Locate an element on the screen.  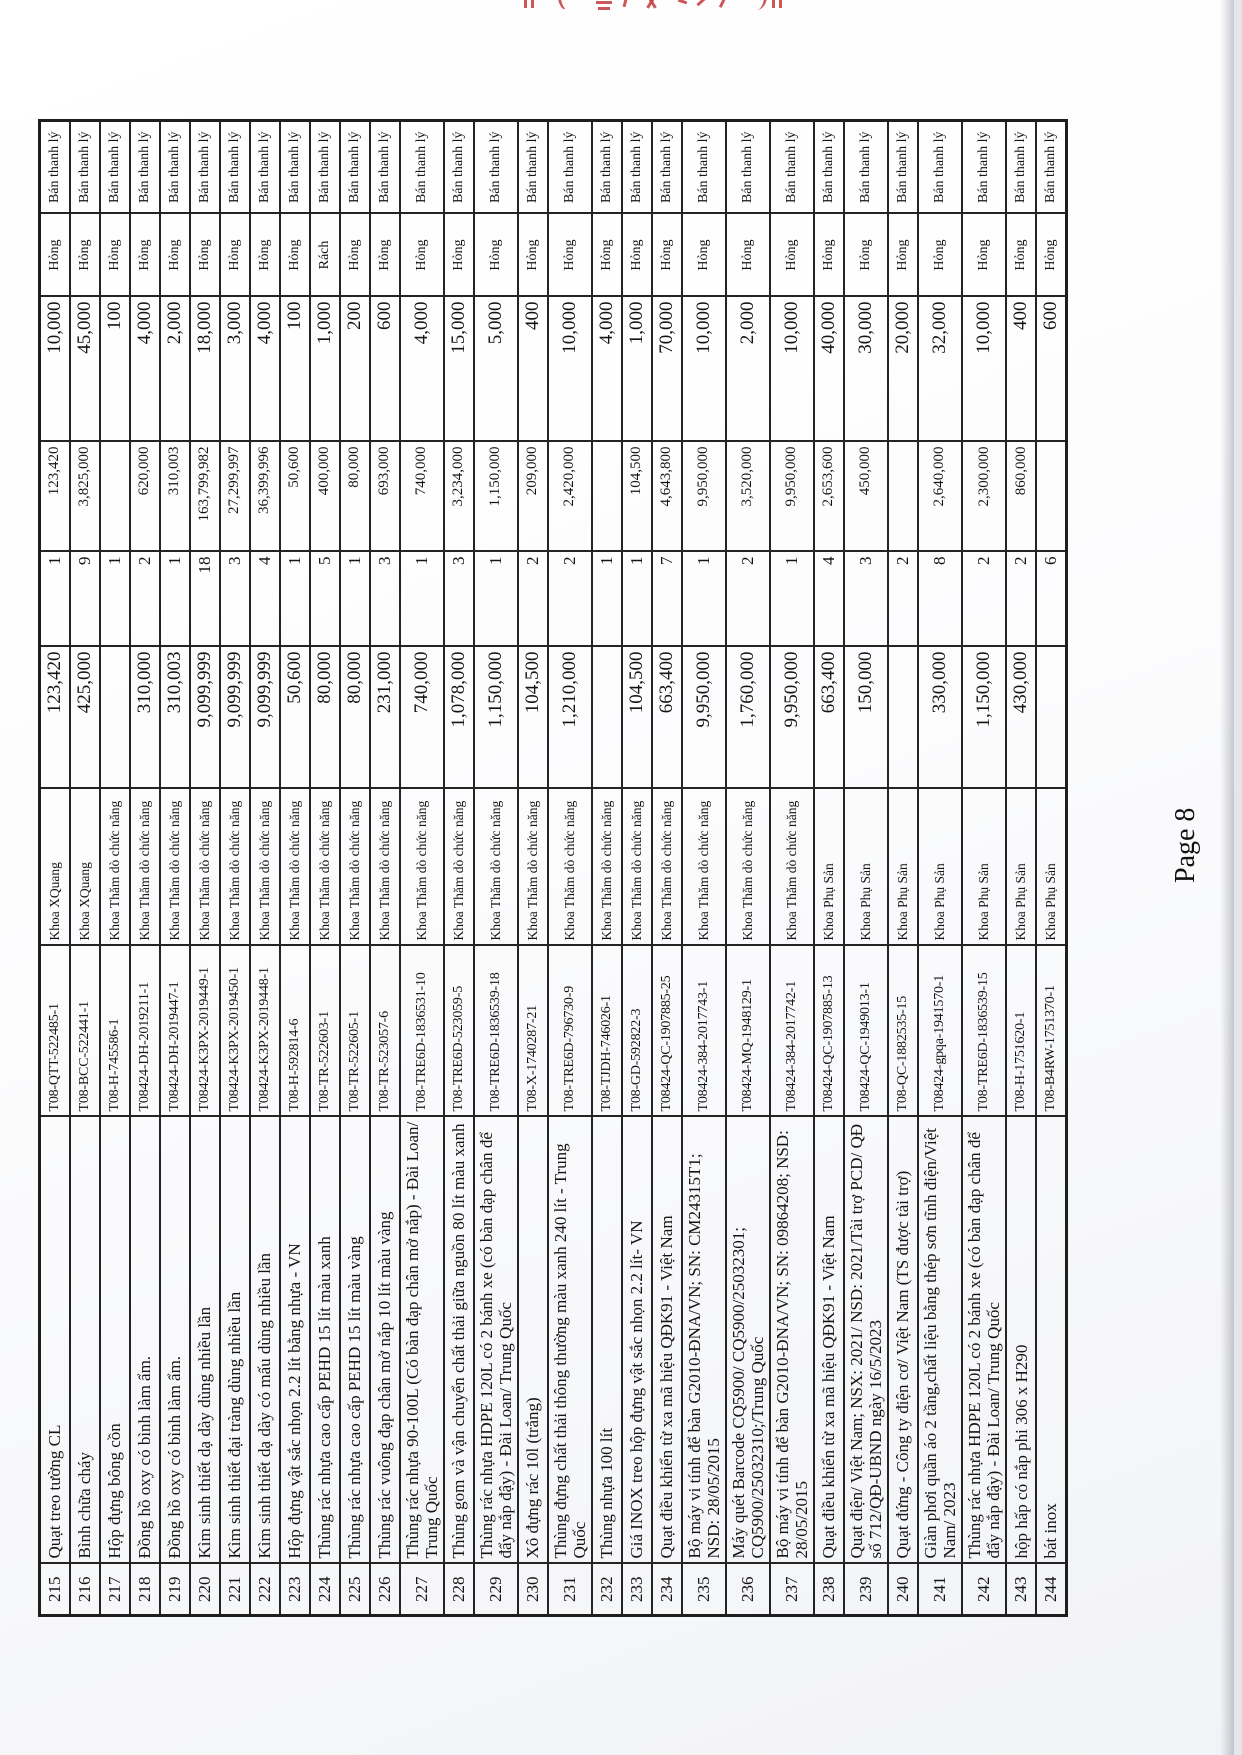
cell-code: T08-H-745586-1 is located at coordinates (114, 1031).